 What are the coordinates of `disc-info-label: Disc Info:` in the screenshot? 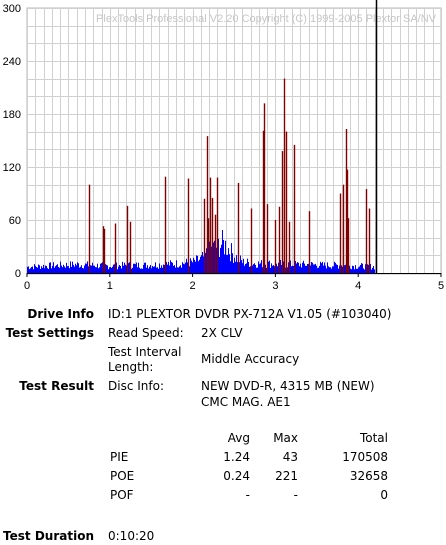 It's located at (136, 386).